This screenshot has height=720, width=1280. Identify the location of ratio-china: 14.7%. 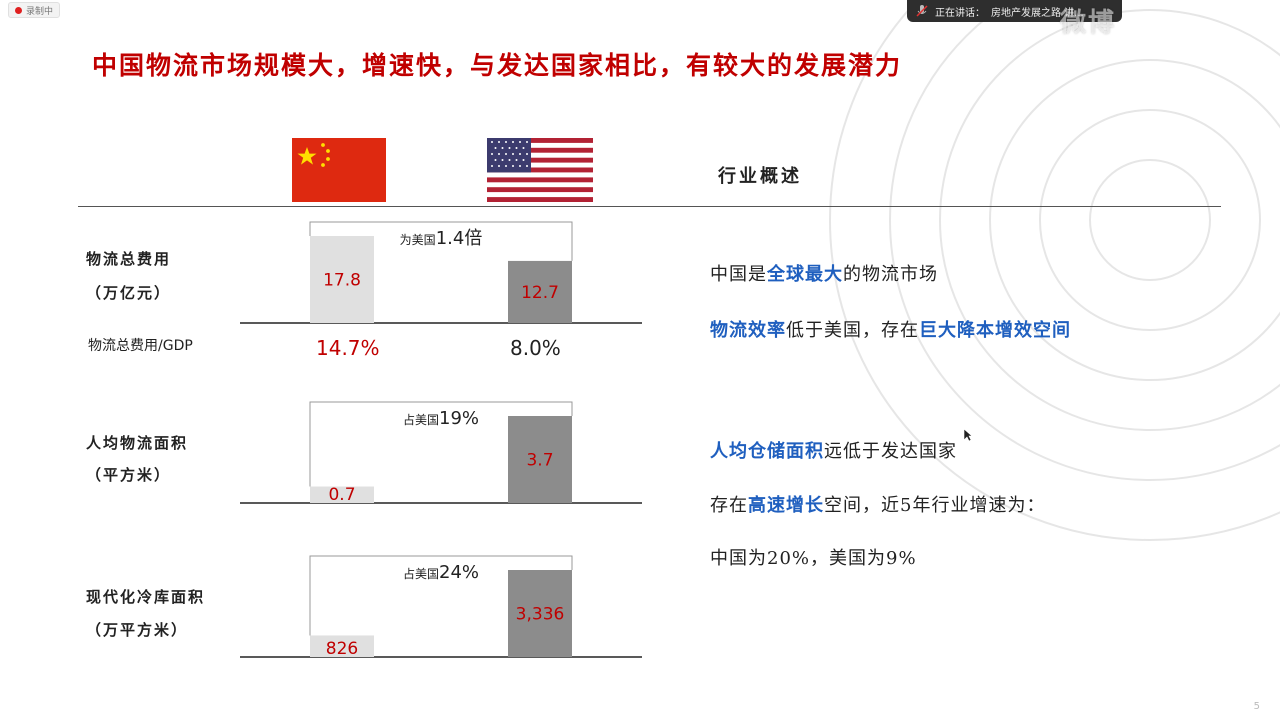
(348, 348).